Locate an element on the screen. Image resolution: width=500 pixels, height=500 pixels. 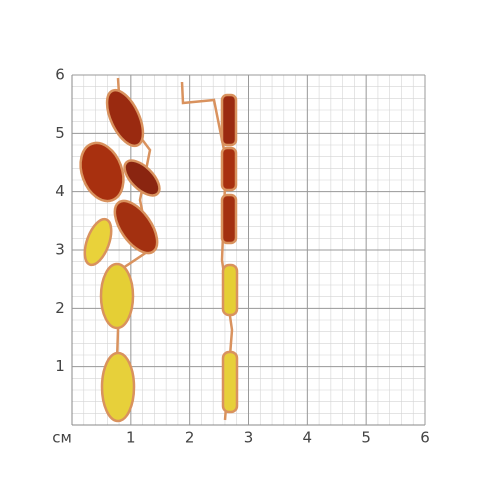
y-tick-label: 6 is located at coordinates (60, 75).